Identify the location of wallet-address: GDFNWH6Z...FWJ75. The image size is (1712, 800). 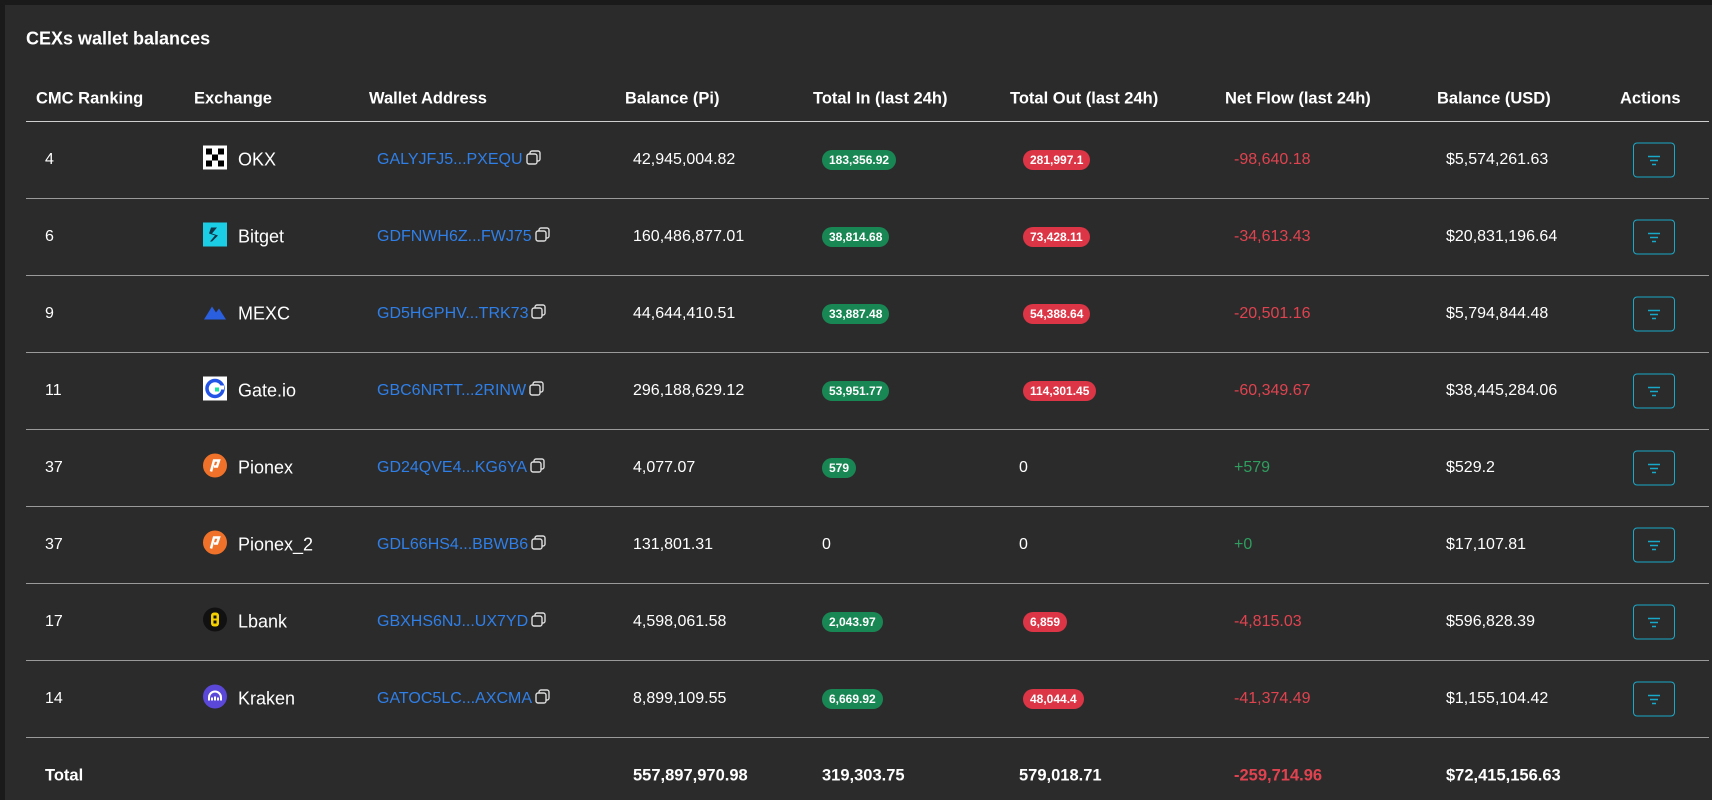
(454, 236).